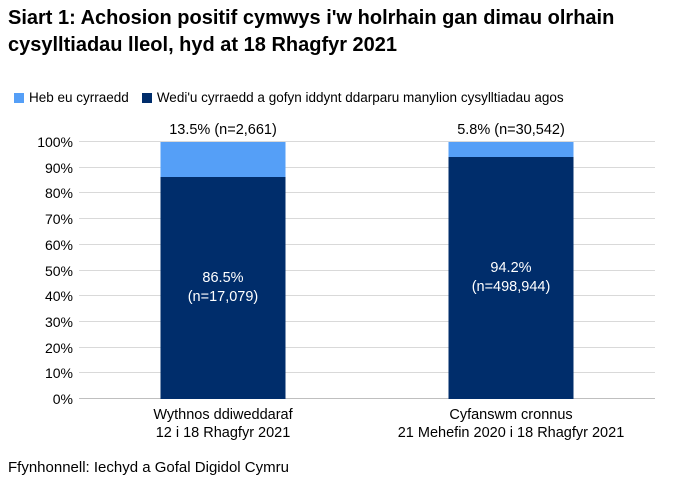 This screenshot has width=677, height=494. I want to click on stacked-bar-2: 94.2% (n=498,944) 5.8% (n=30,542), so click(511, 260).